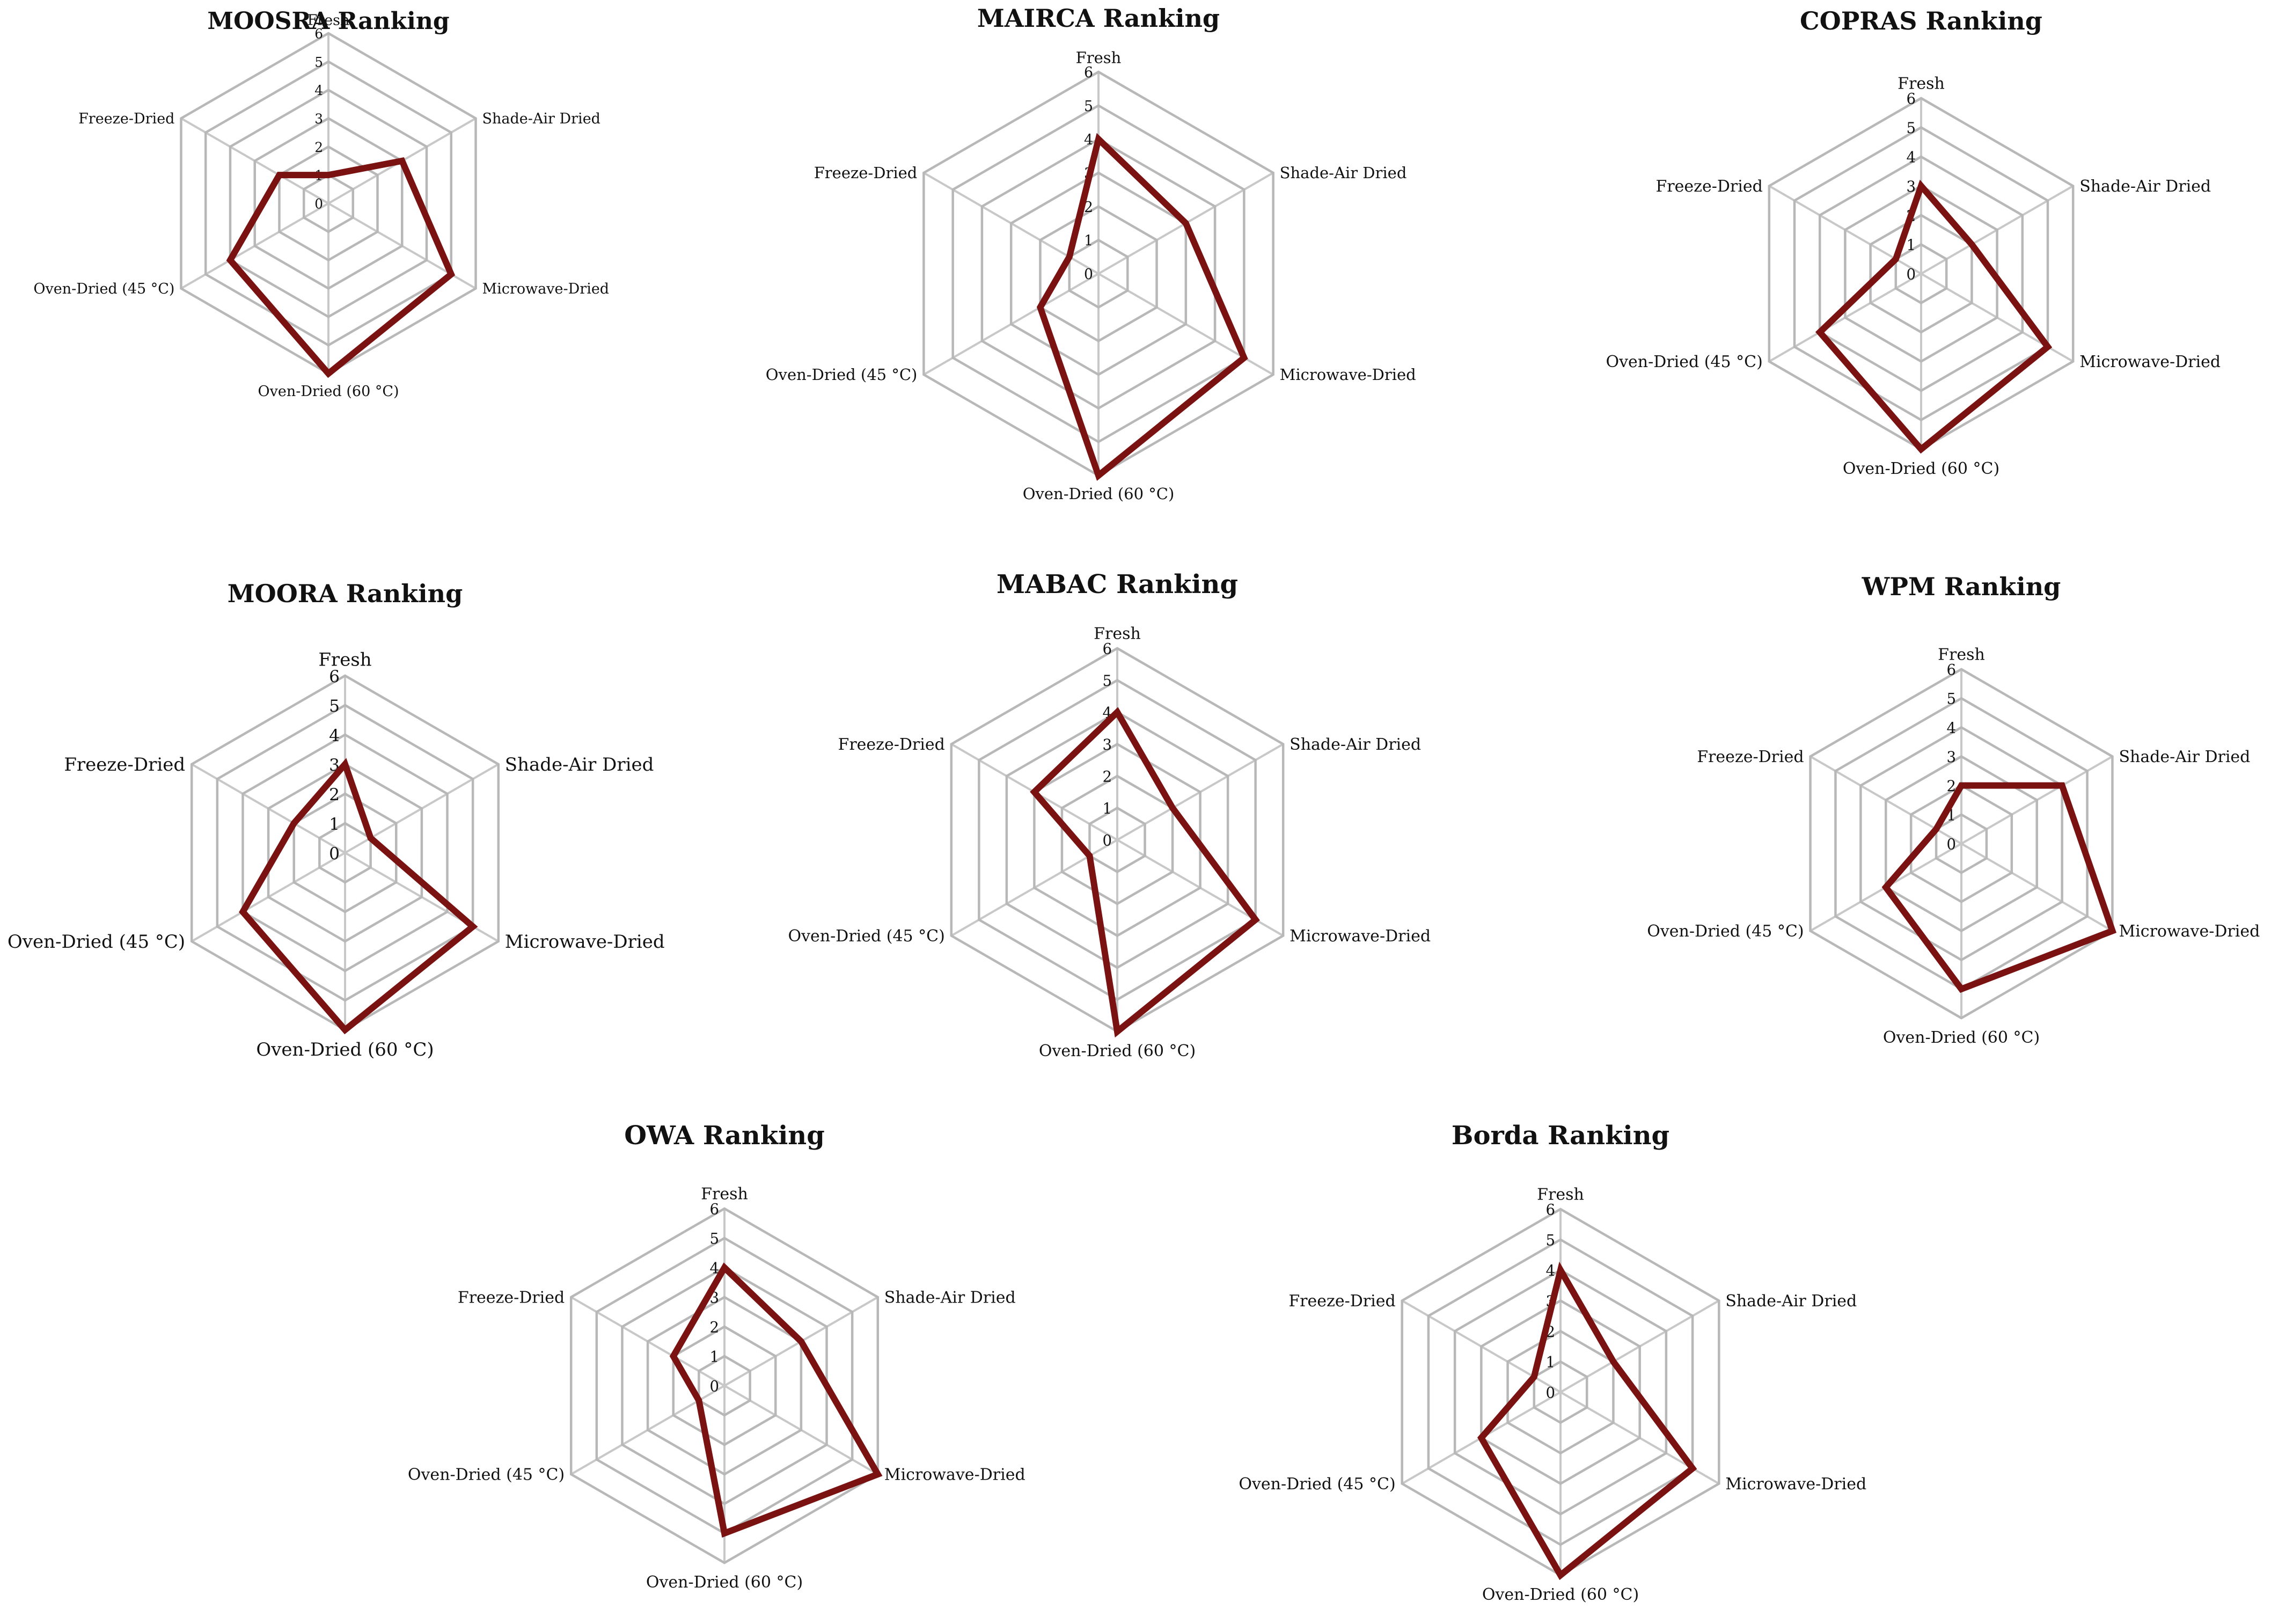 Image resolution: width=2293 pixels, height=1624 pixels. I want to click on chart-title: MOOSRA Ranking, so click(328, 21).